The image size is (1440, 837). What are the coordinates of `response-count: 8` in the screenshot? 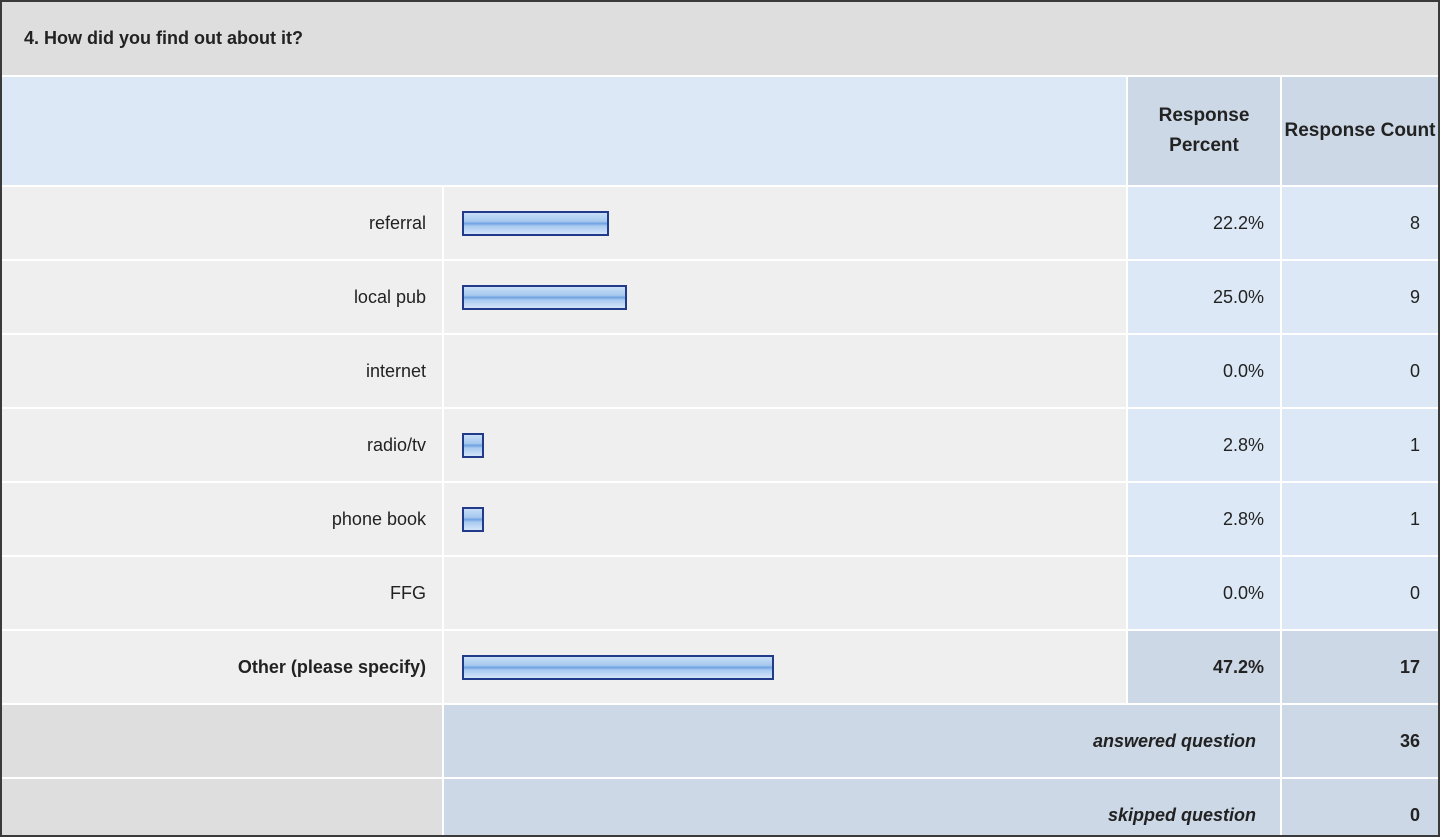 It's located at (1360, 223).